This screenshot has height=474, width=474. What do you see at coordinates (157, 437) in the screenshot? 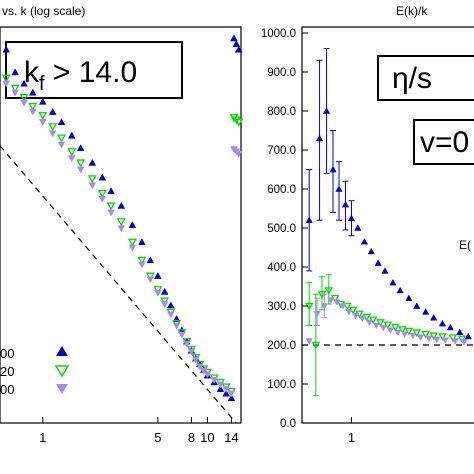
I see `left-x-tick-label-2: 5` at bounding box center [157, 437].